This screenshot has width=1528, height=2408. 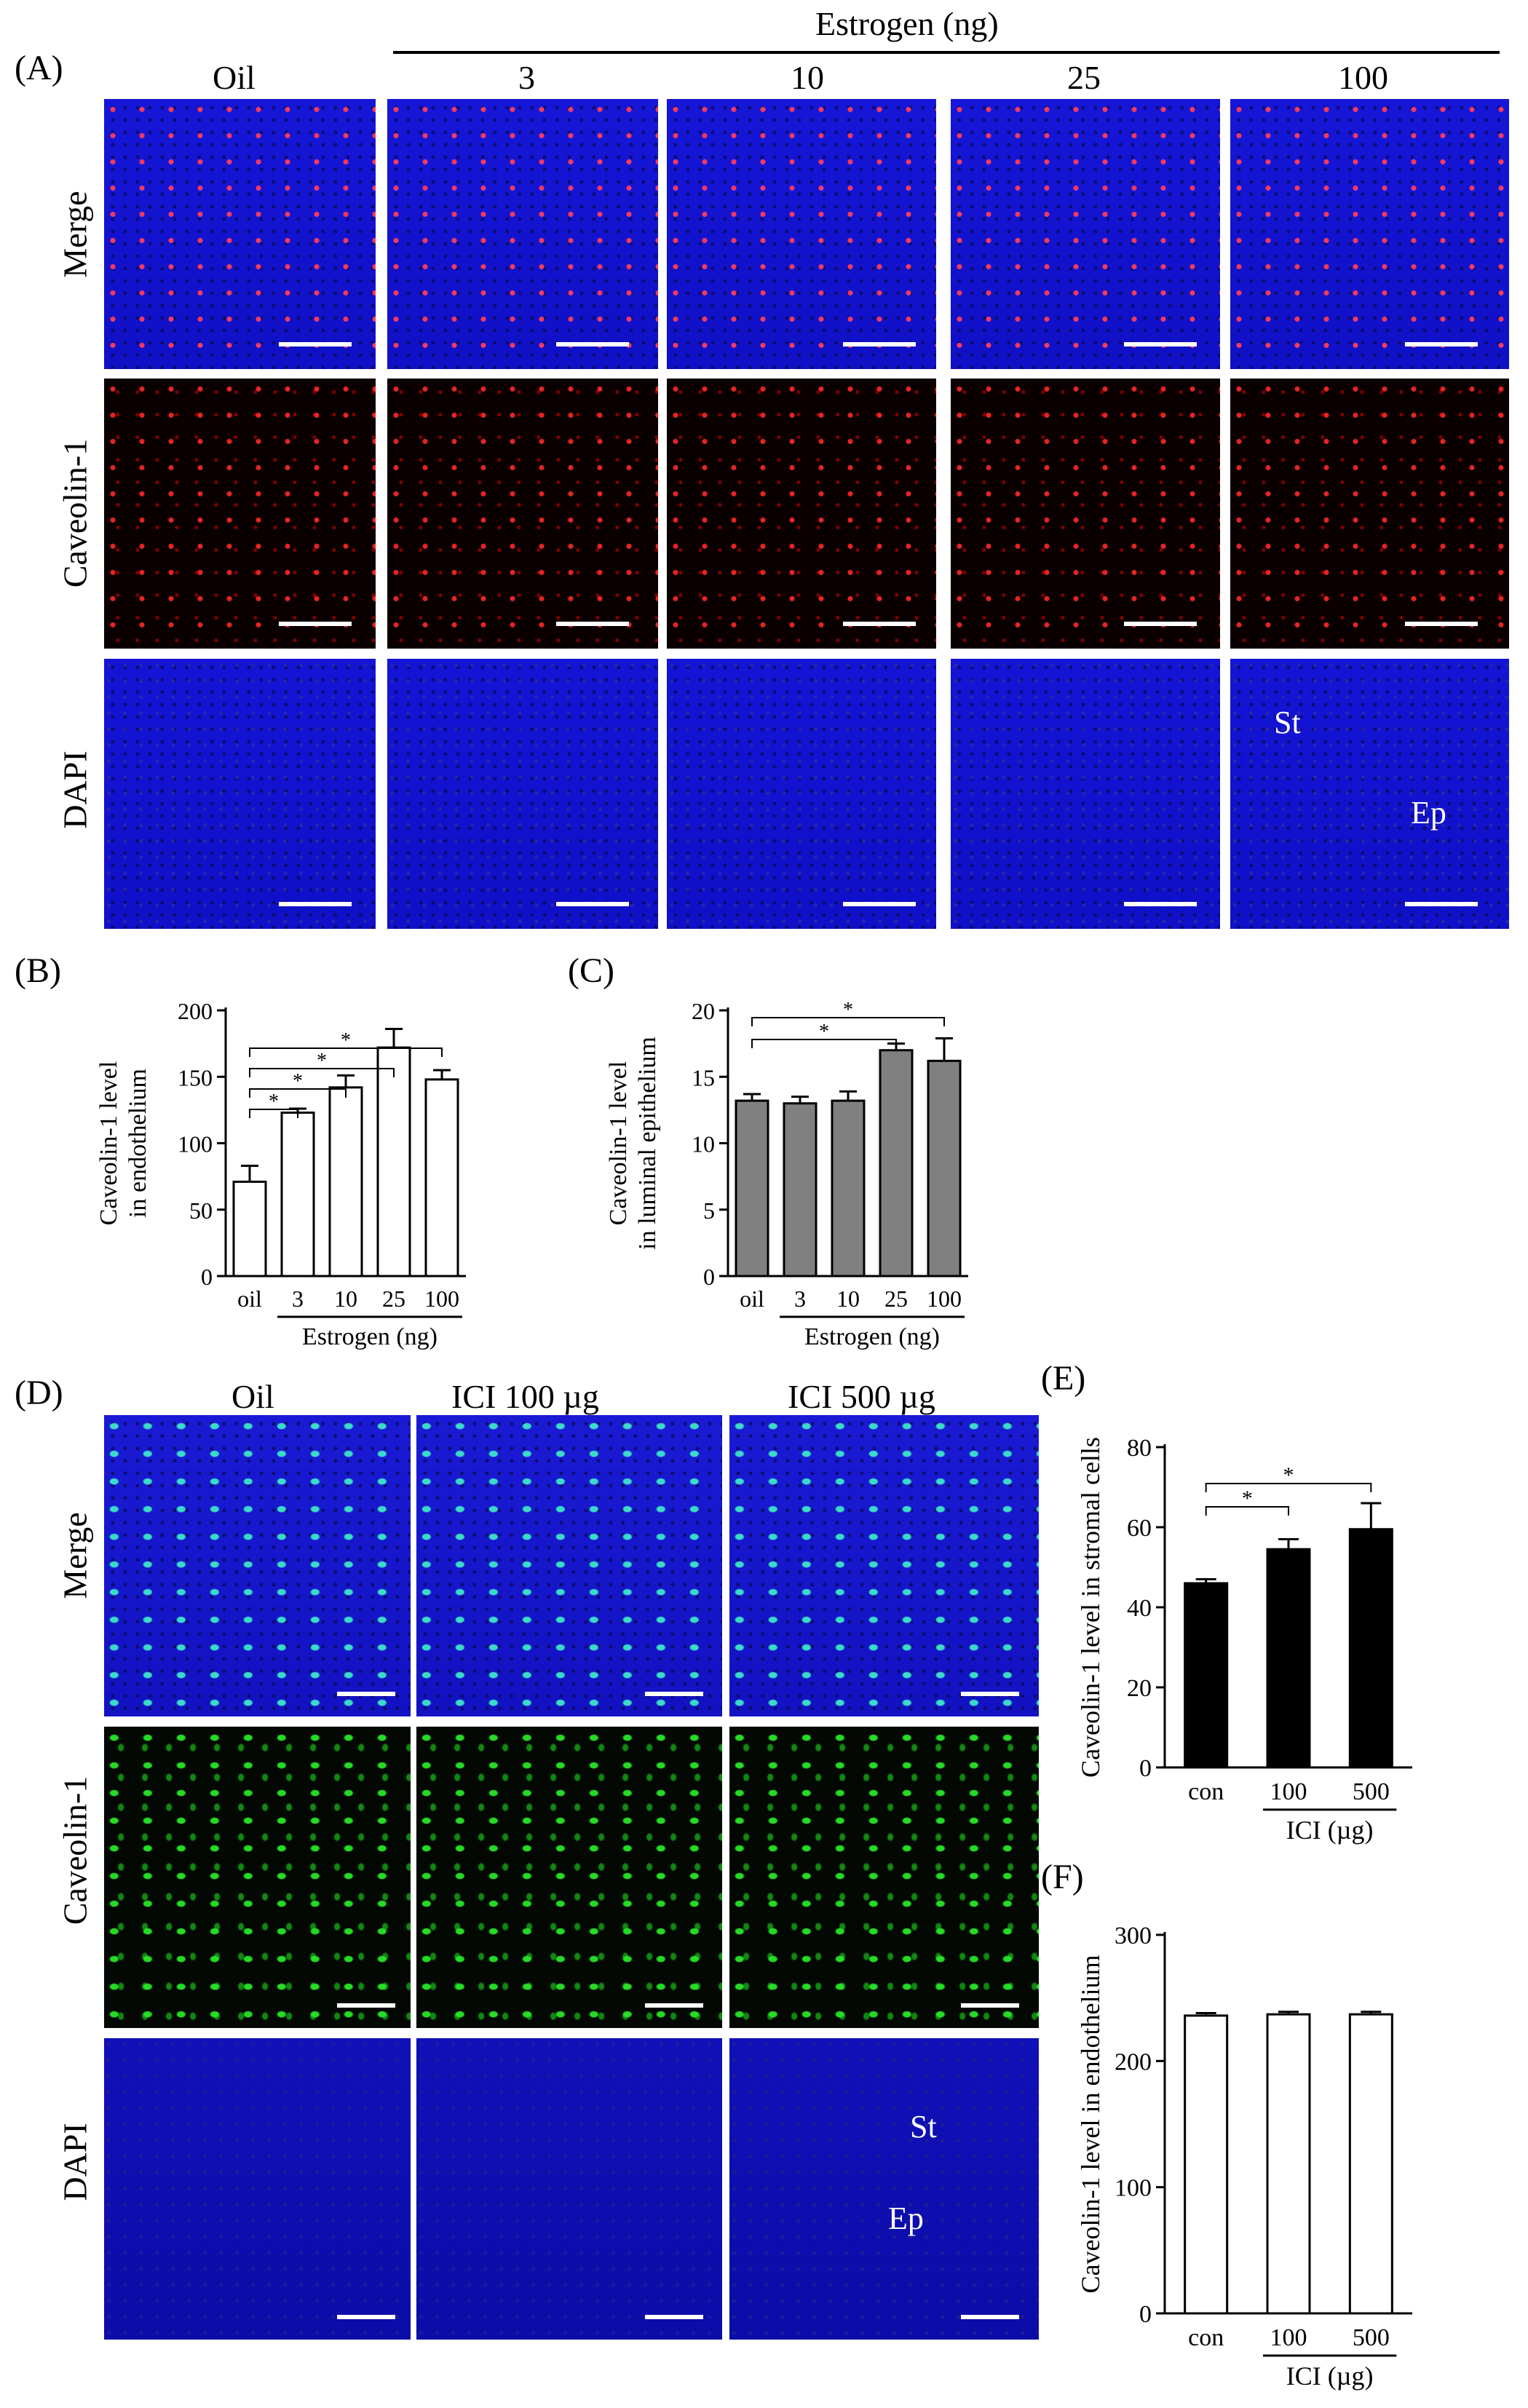 I want to click on y-tick-label: 20, so click(x=703, y=1011).